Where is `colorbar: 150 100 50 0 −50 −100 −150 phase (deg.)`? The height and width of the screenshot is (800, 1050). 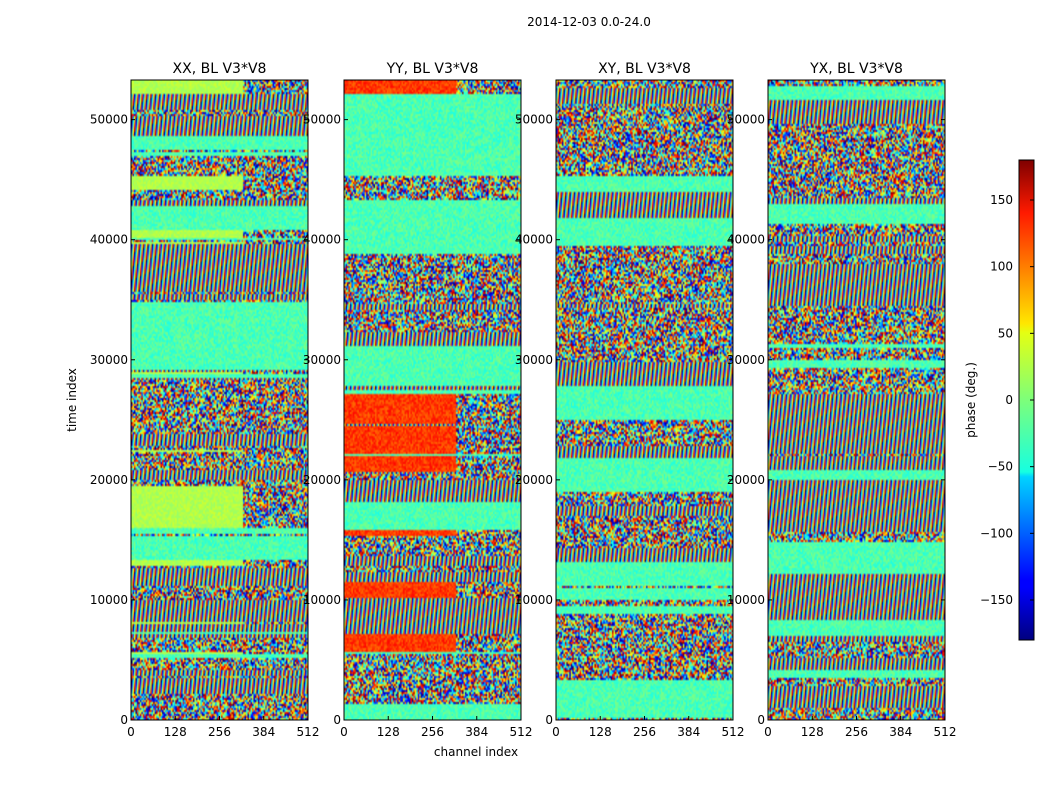 colorbar: 150 100 50 0 −50 −100 −150 phase (deg.) is located at coordinates (999, 400).